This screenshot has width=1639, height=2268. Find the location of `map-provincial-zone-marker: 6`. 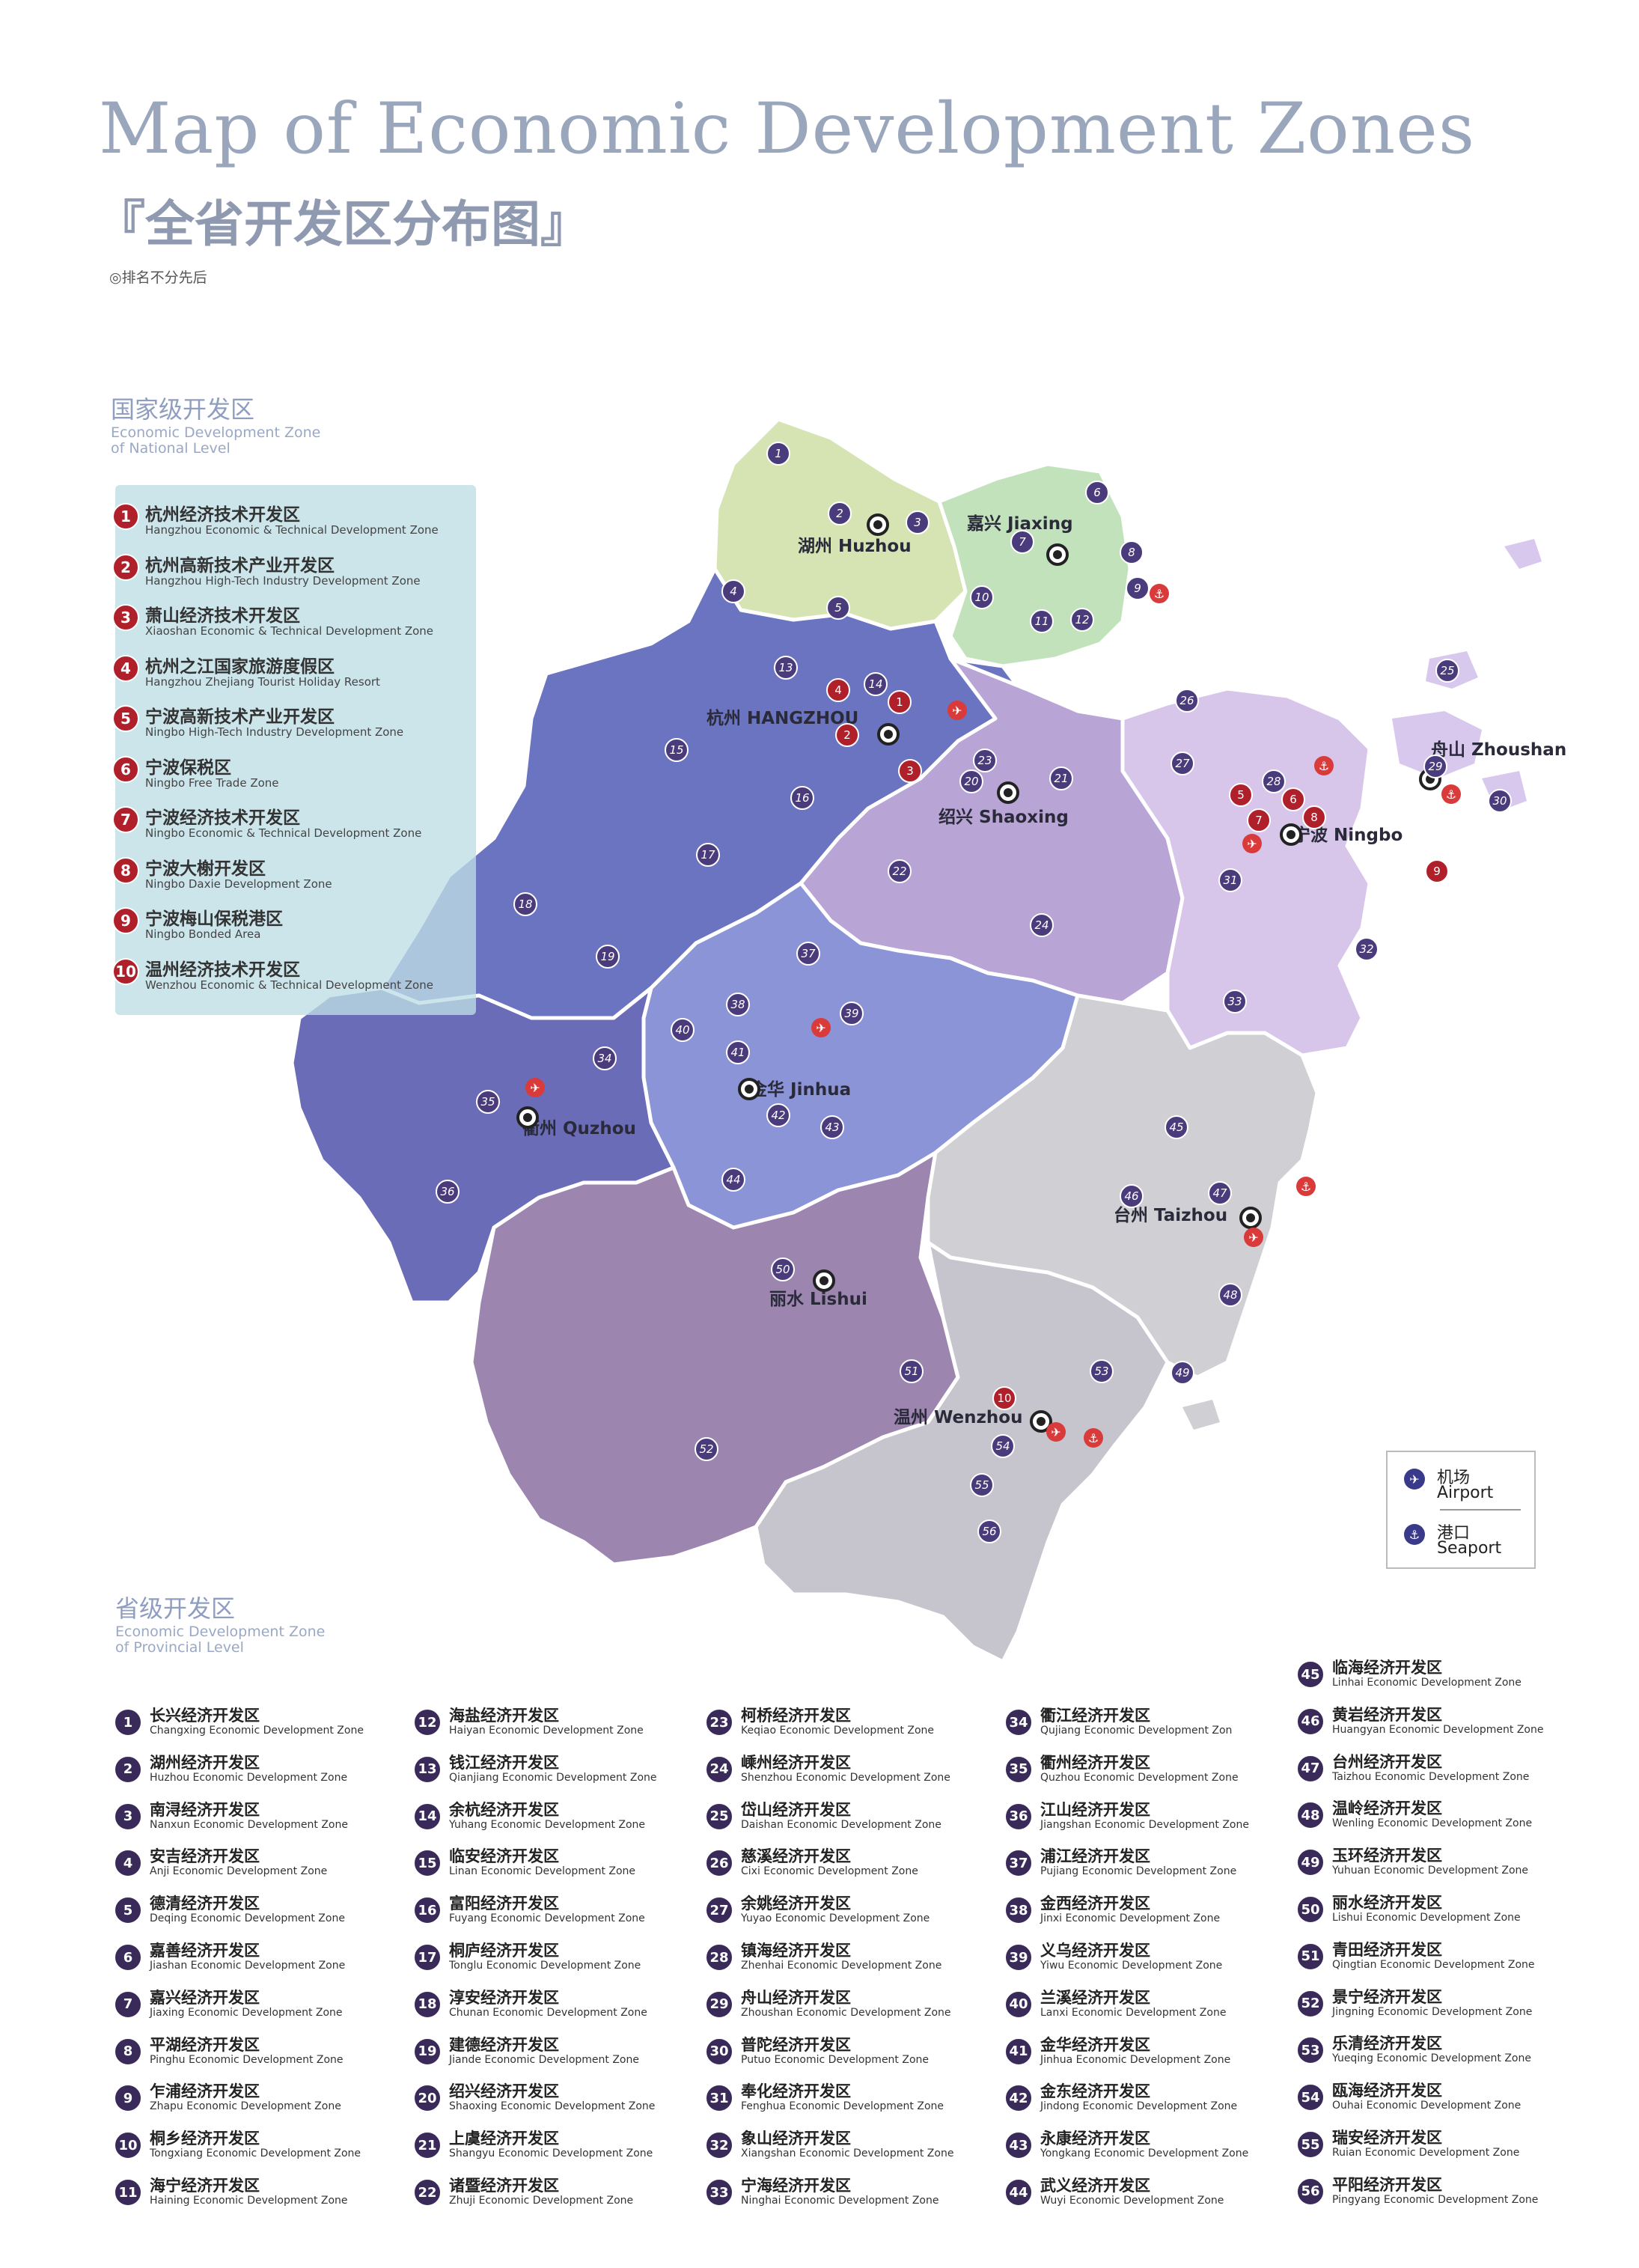

map-provincial-zone-marker: 6 is located at coordinates (1097, 492).